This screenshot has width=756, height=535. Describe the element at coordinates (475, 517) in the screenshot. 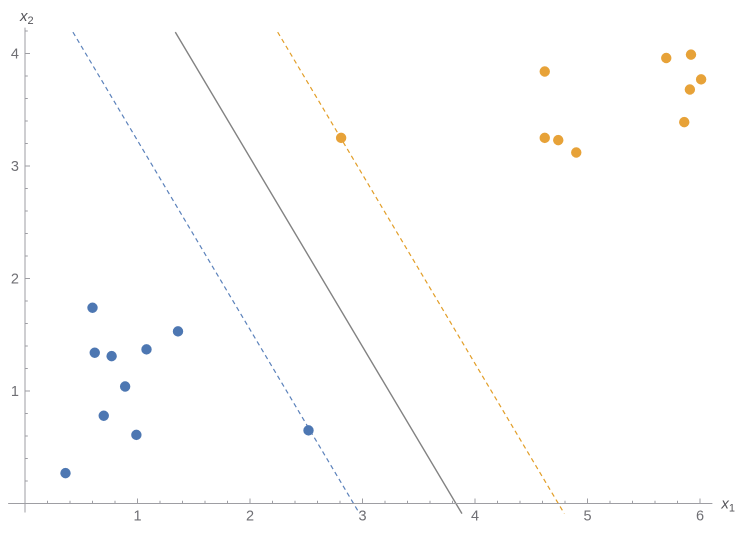

I see `x-axis-tick-label: 4` at that location.